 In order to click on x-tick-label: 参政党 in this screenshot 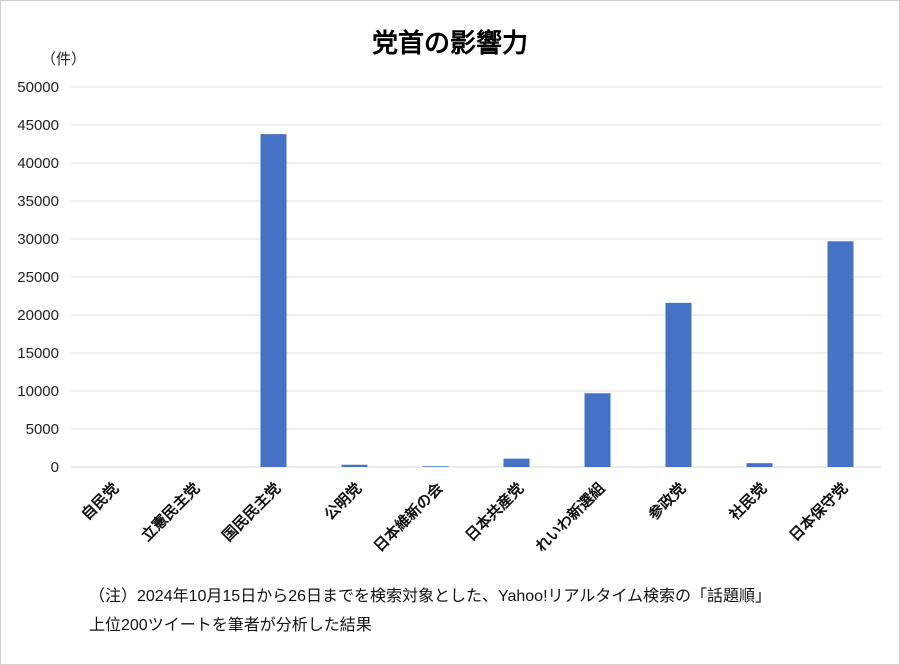, I will do `click(667, 501)`.